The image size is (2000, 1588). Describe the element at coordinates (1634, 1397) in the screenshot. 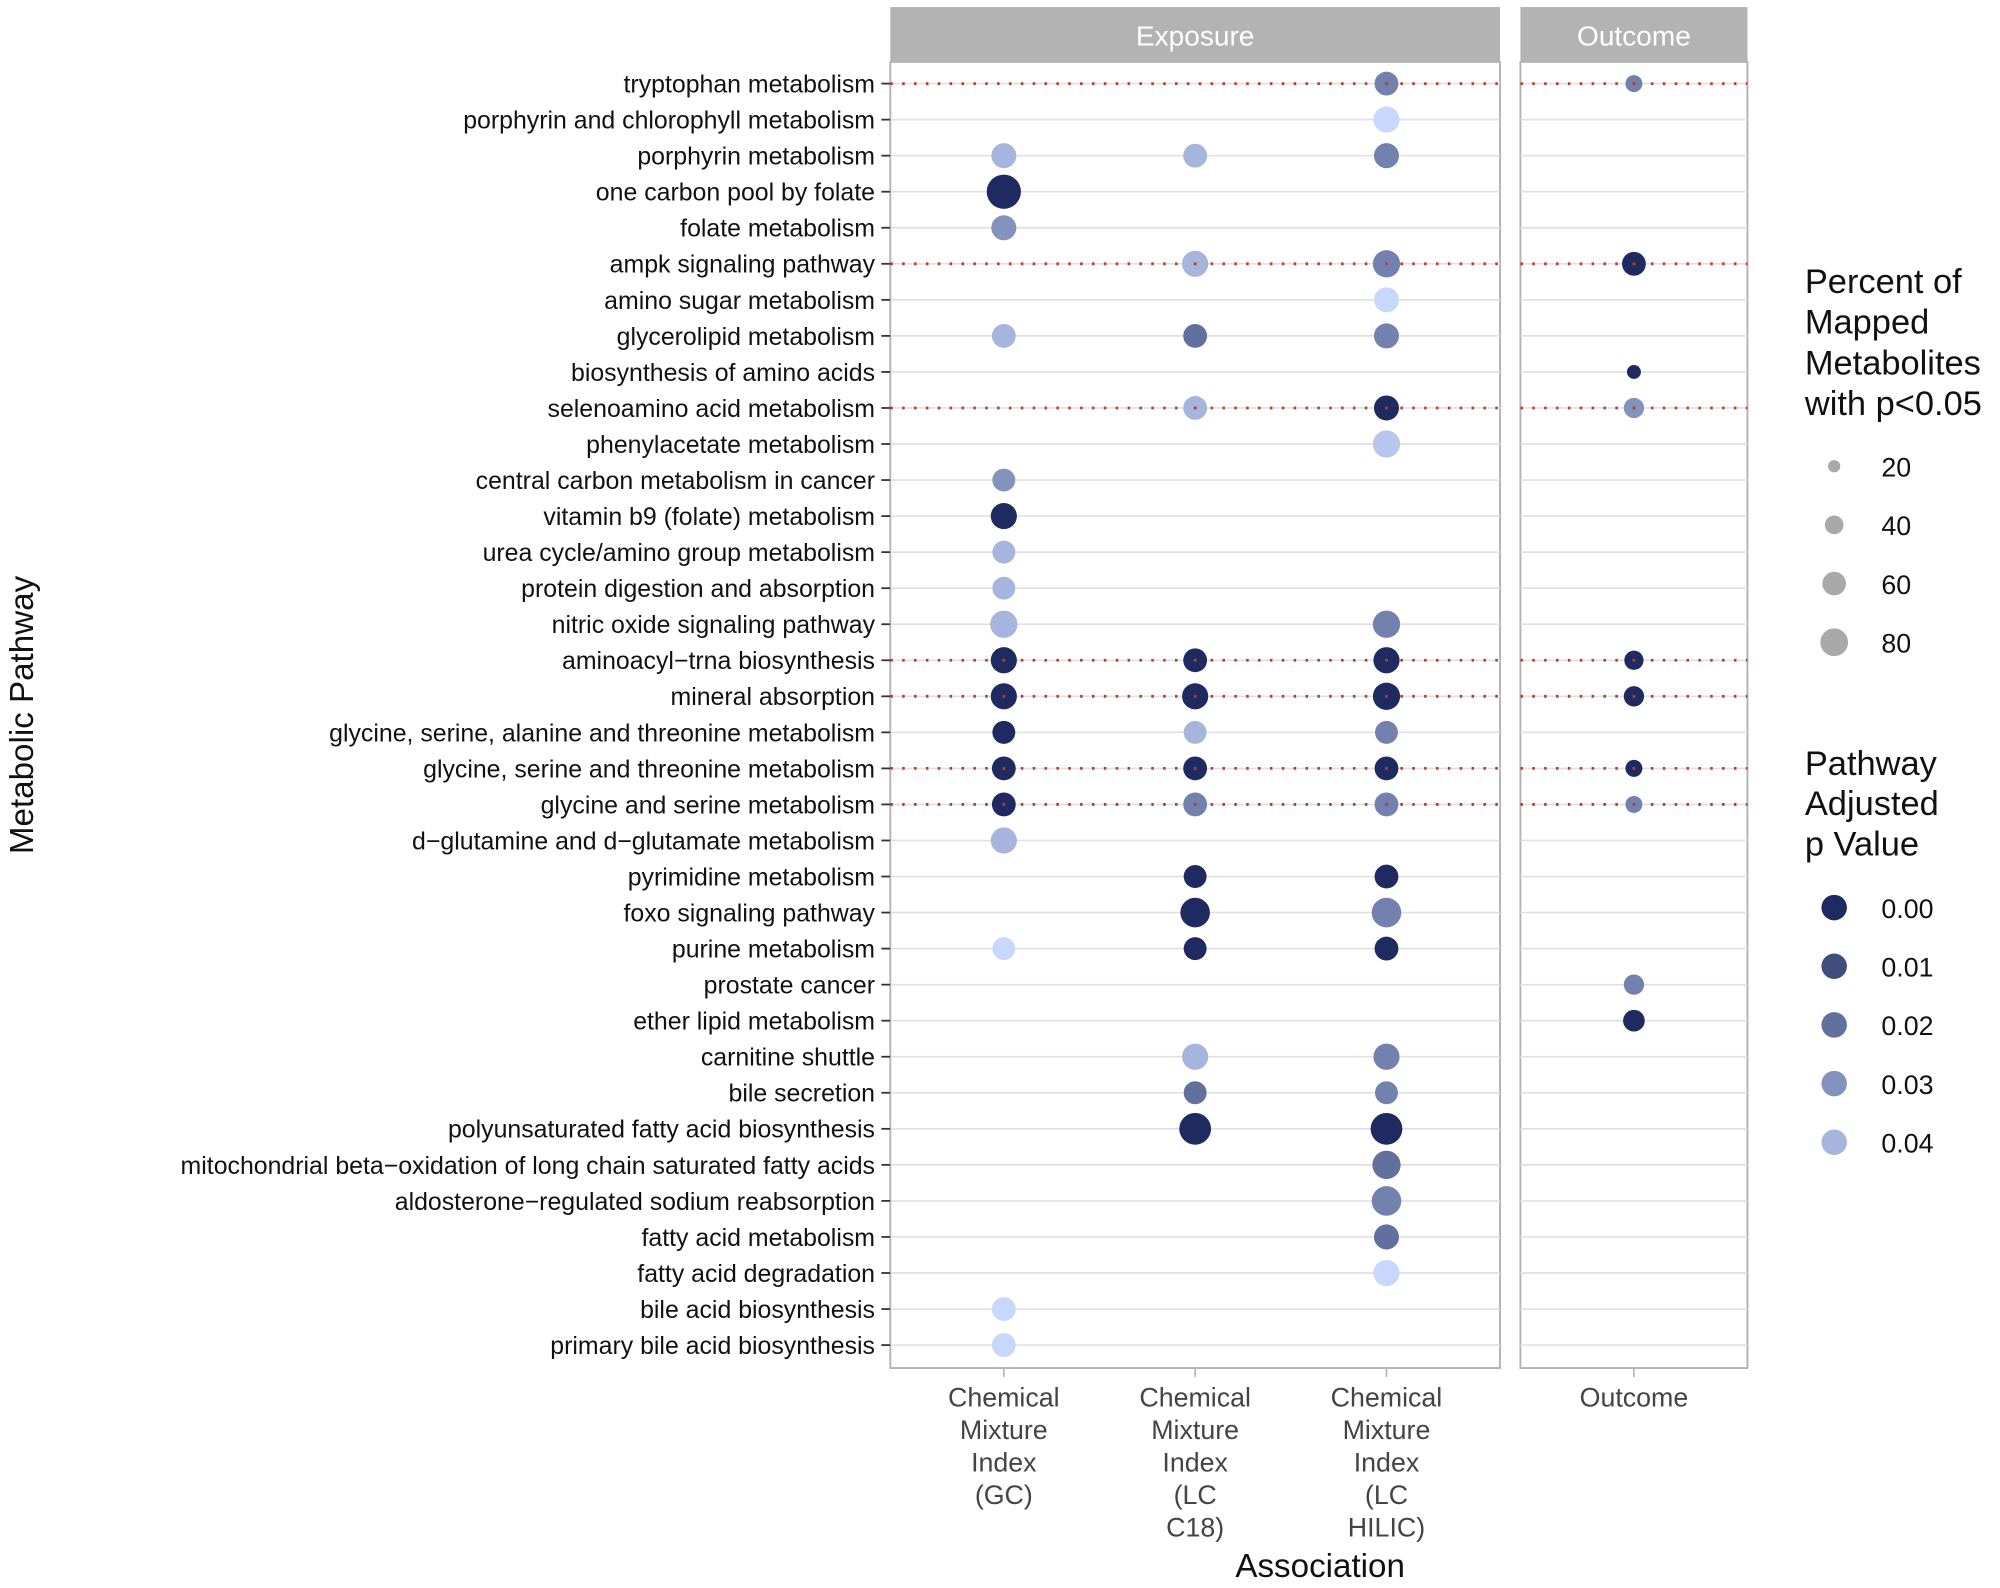

I see `x-tick-label: Outcome` at that location.